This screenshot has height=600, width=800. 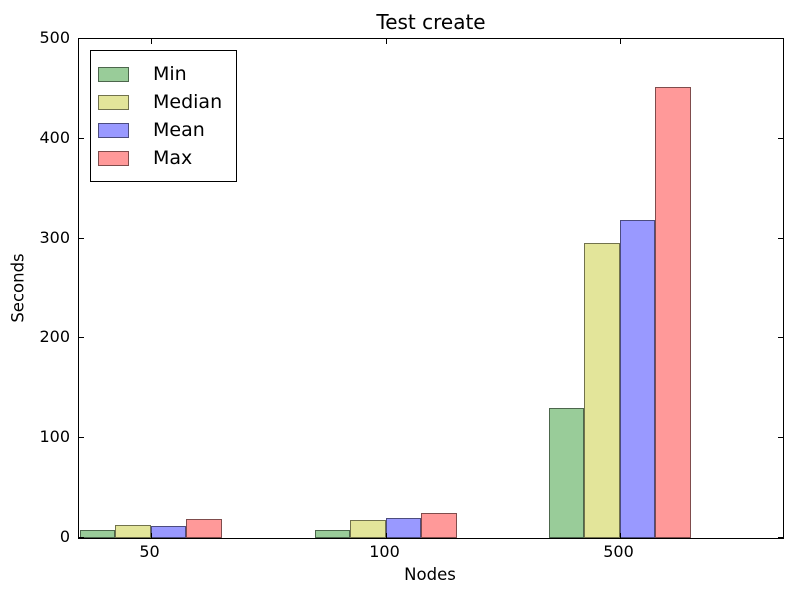 I want to click on y-tick-label-300: 300, so click(x=54, y=237).